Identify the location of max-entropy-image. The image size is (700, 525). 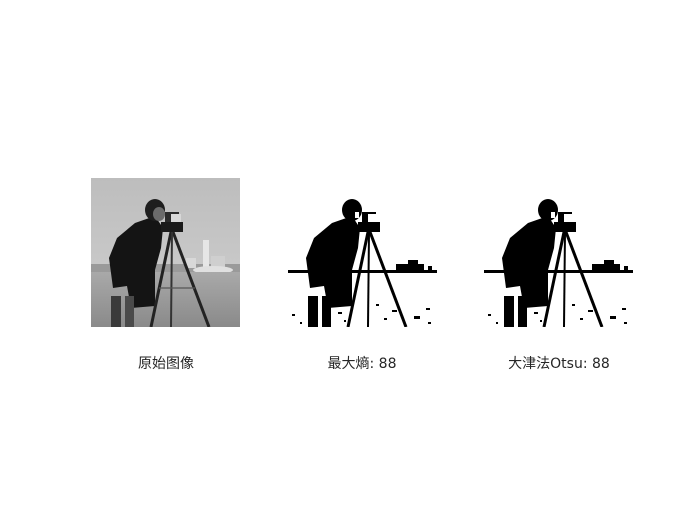
(362, 252).